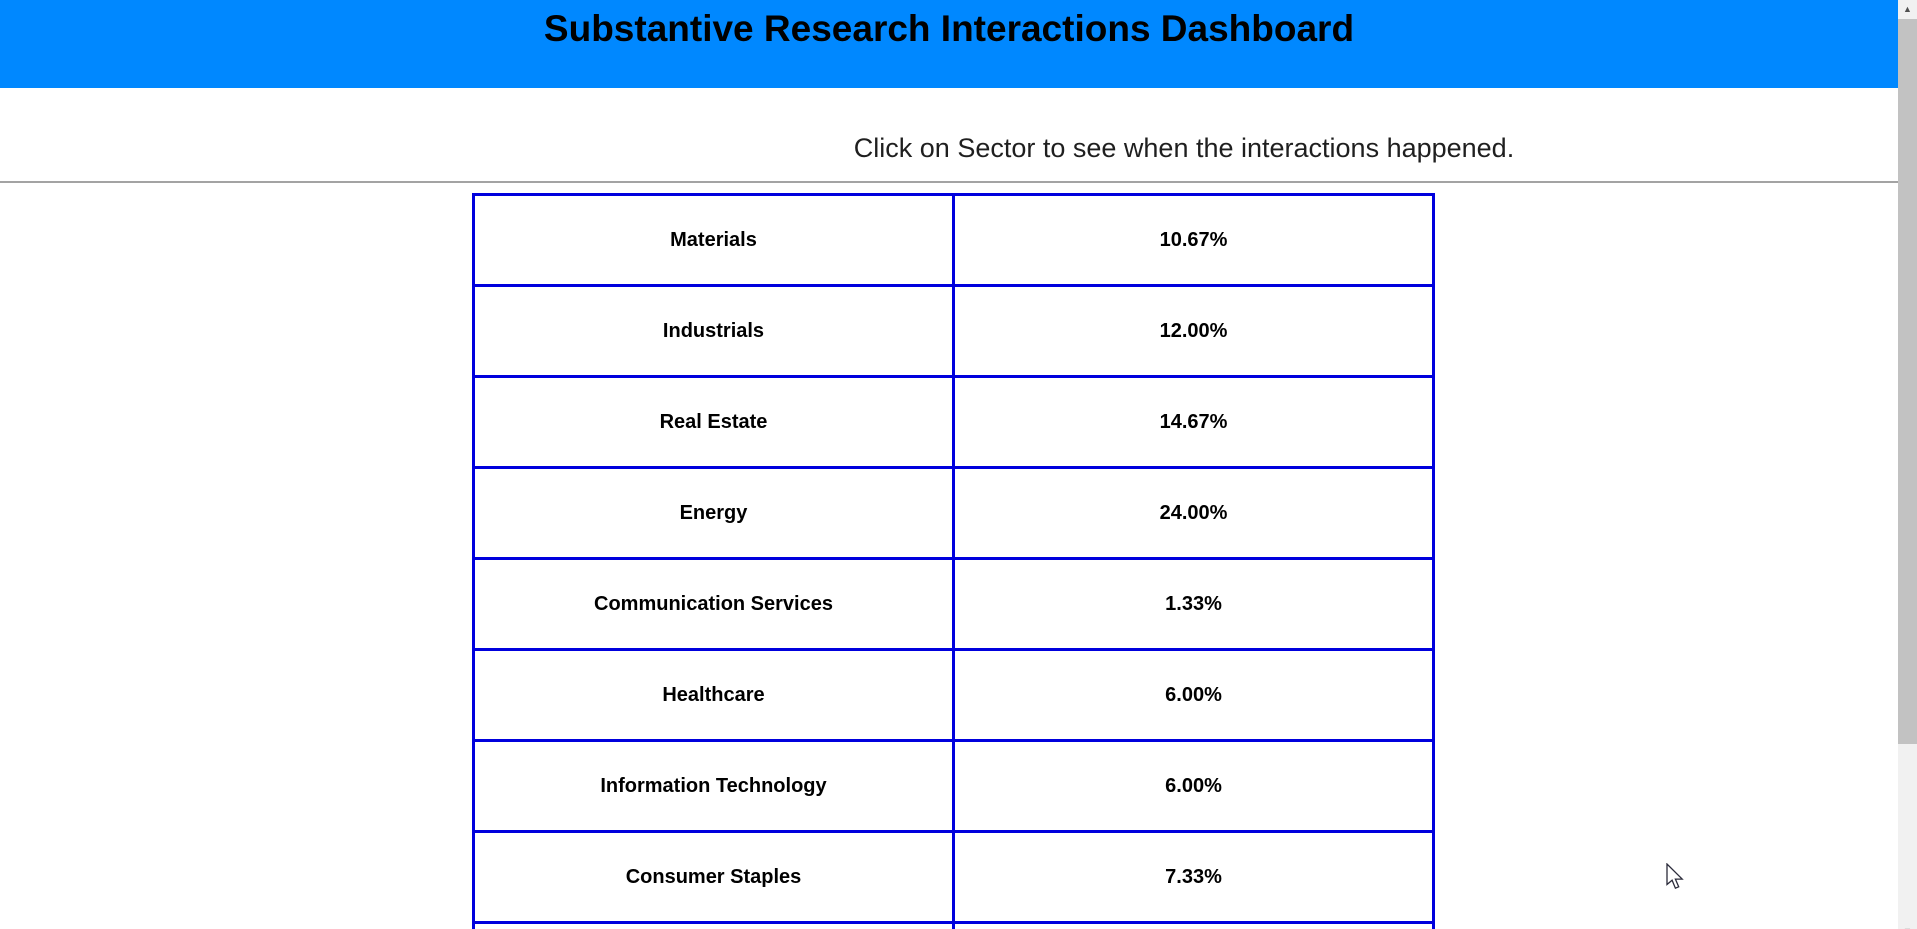 Image resolution: width=1917 pixels, height=929 pixels. What do you see at coordinates (1193, 604) in the screenshot?
I see `sector-value-cell: 1.33%` at bounding box center [1193, 604].